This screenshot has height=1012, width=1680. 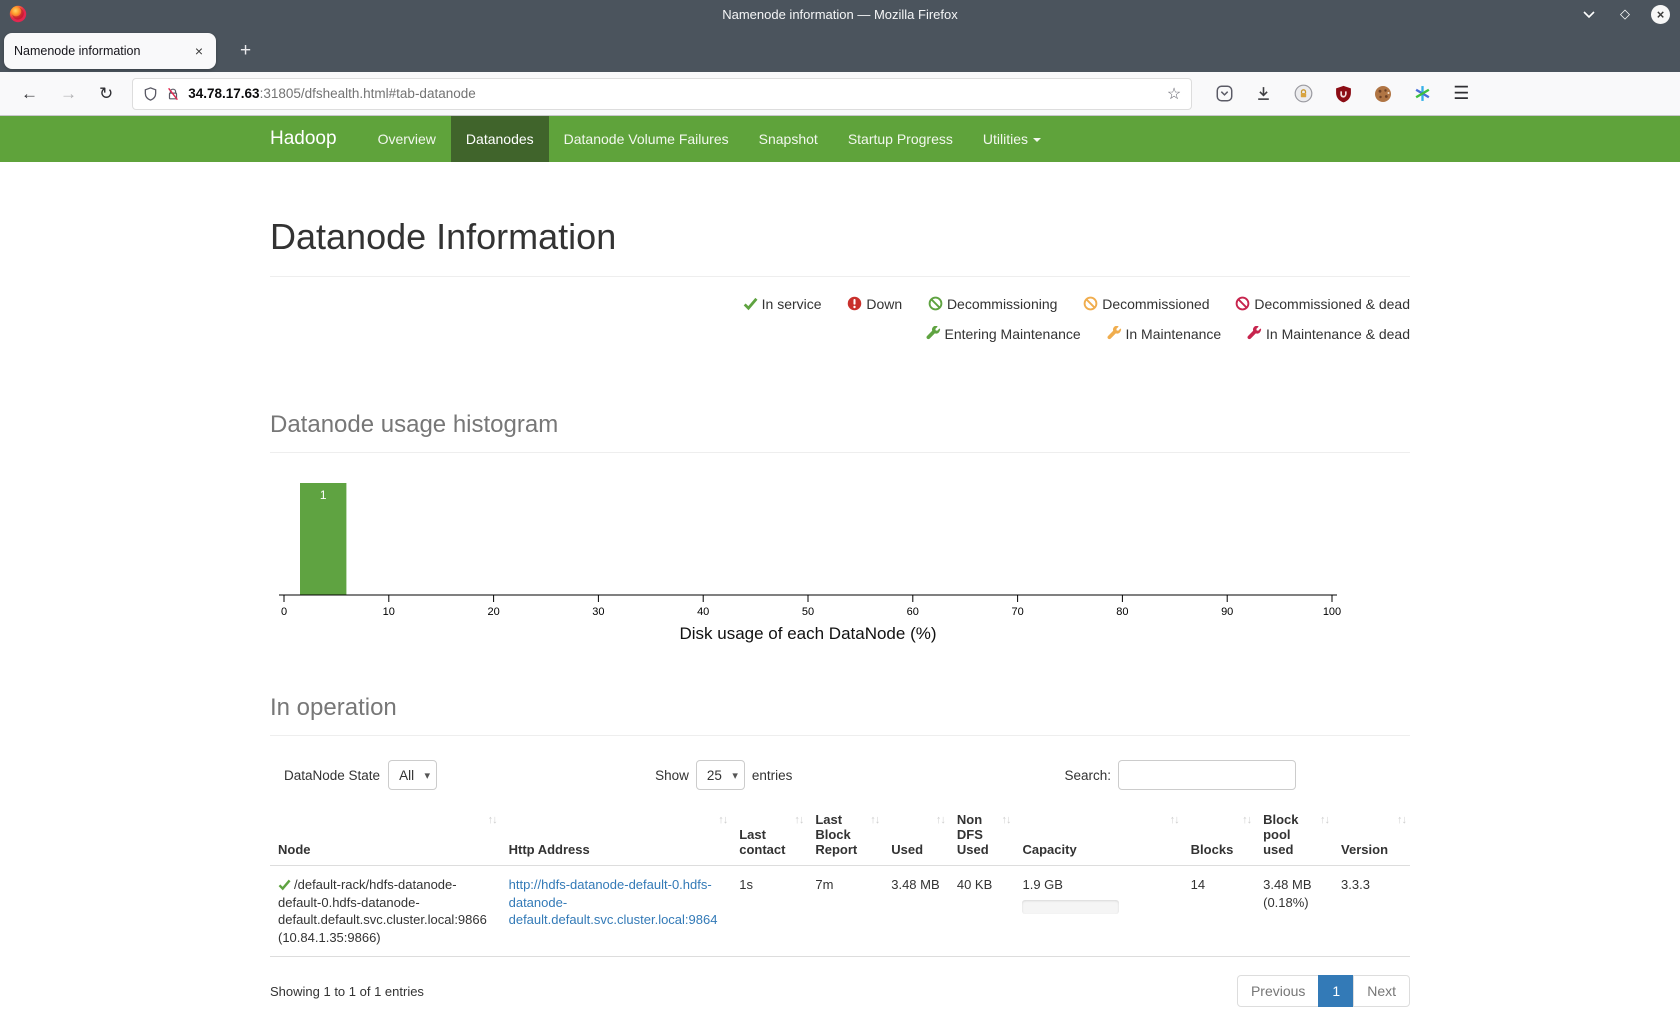 What do you see at coordinates (323, 539) in the screenshot?
I see `histogram-bar` at bounding box center [323, 539].